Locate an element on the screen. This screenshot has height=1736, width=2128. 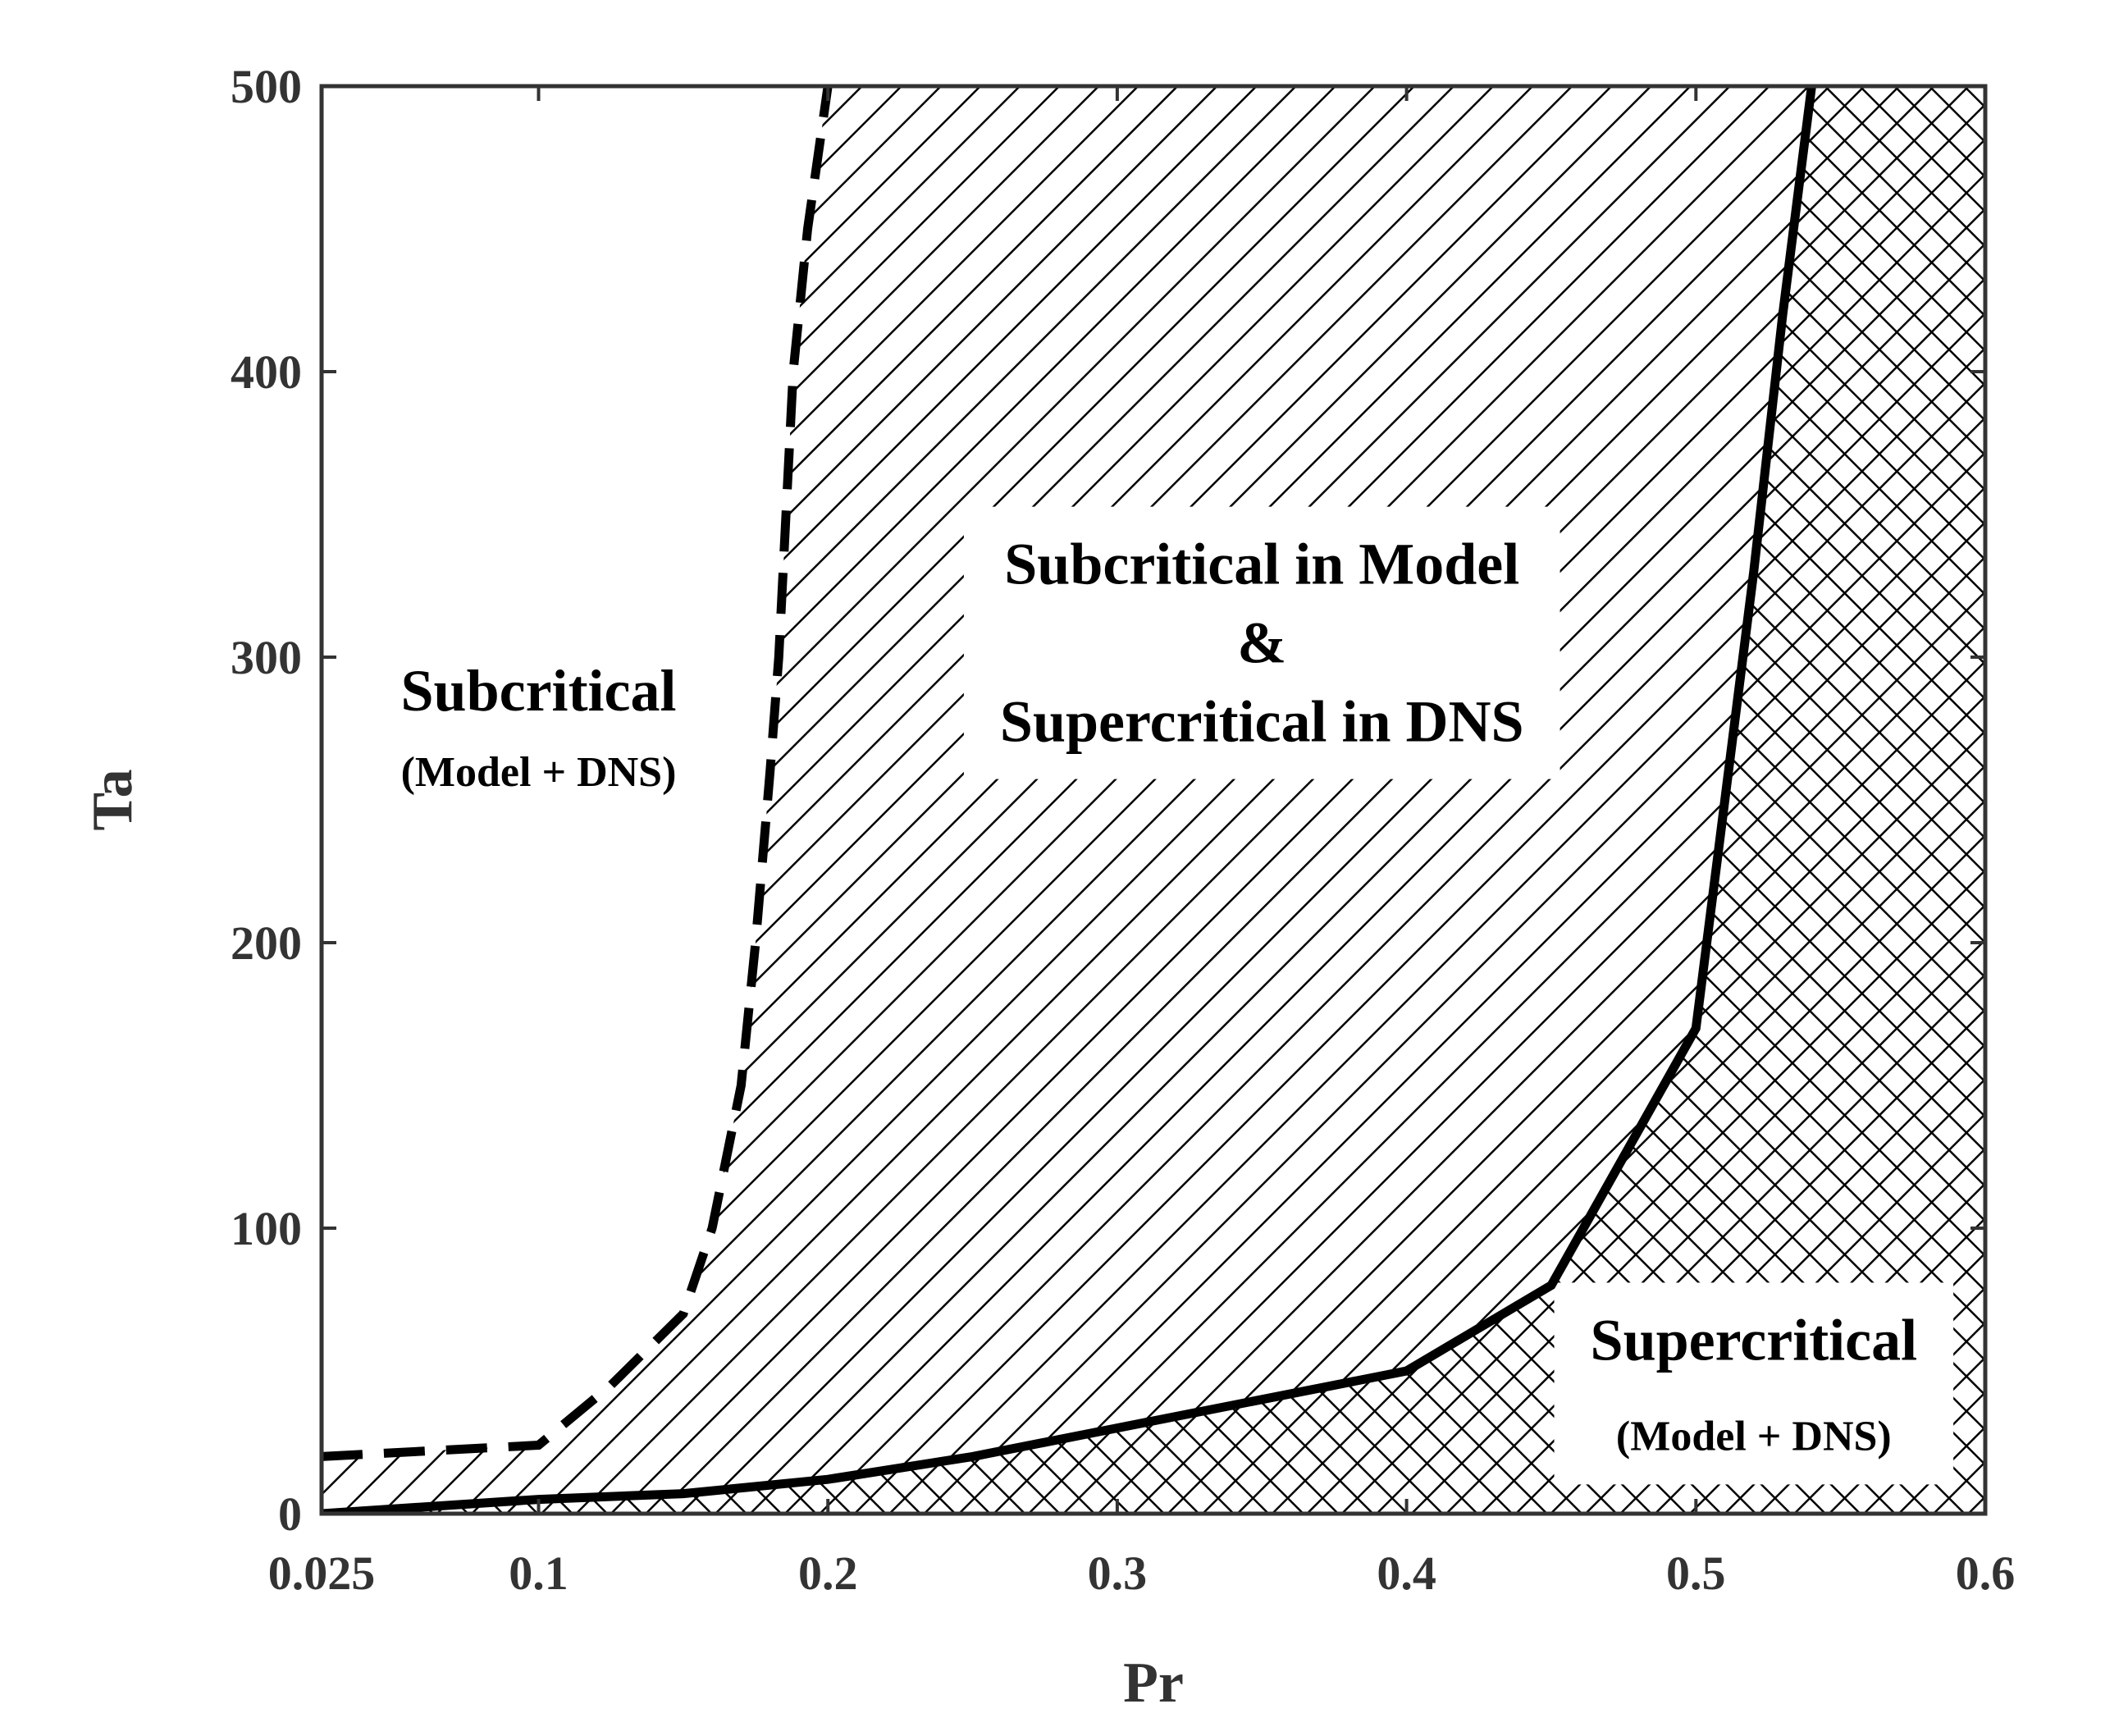
annotation-2: Supercritical (Model + DNS) is located at coordinates (1754, 1383).